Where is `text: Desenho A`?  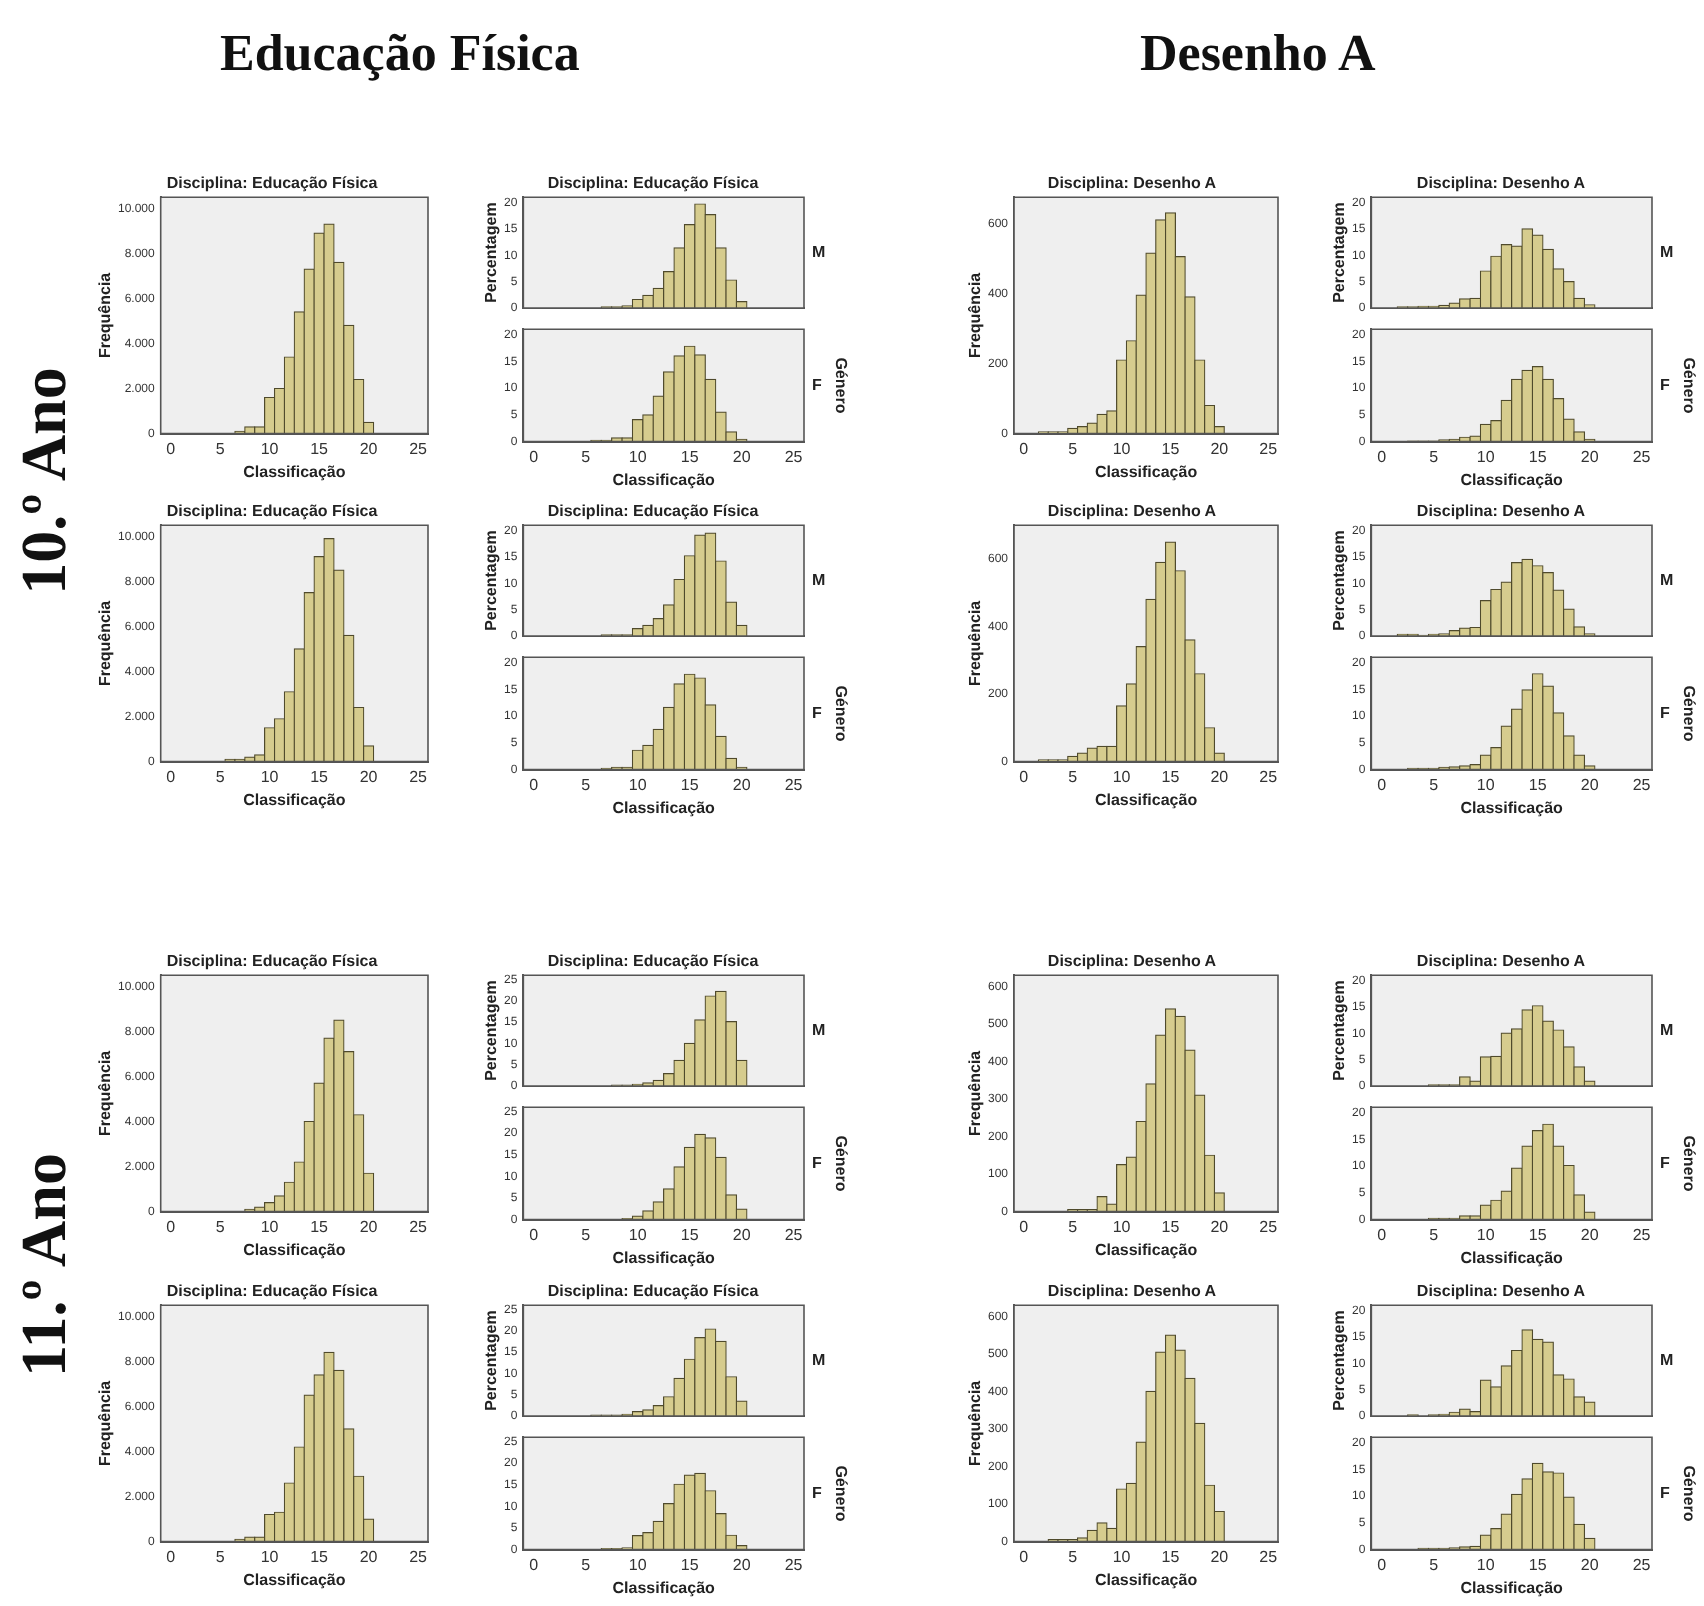
text: Desenho A is located at coordinates (1258, 54).